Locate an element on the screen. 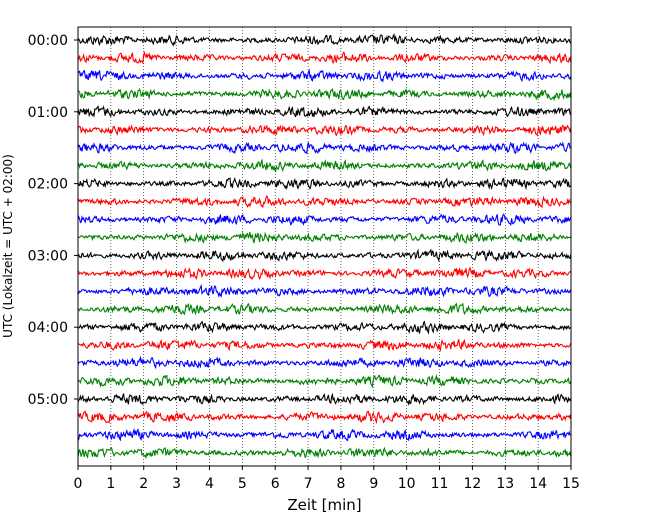 The image size is (650, 520). x-tick-label: 2 is located at coordinates (143, 484).